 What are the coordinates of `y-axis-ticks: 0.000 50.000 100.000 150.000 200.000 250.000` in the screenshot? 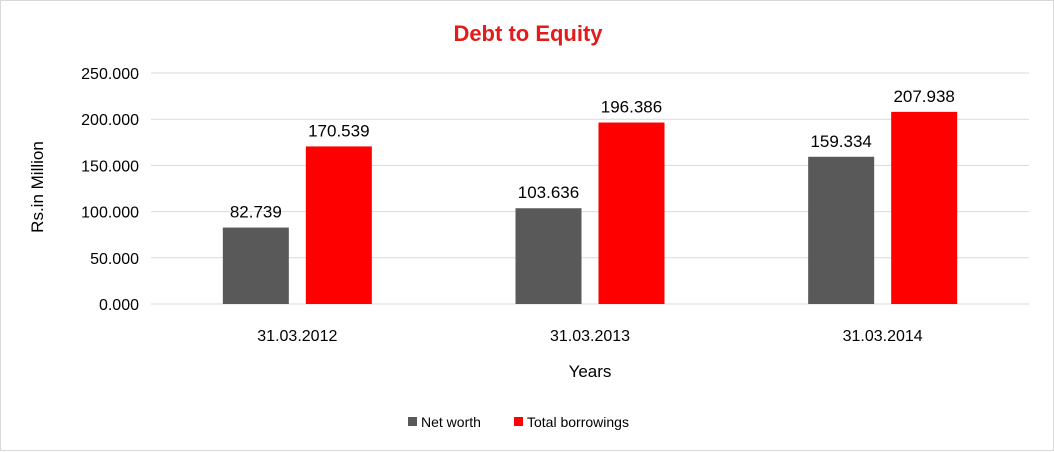 It's located at (110, 190).